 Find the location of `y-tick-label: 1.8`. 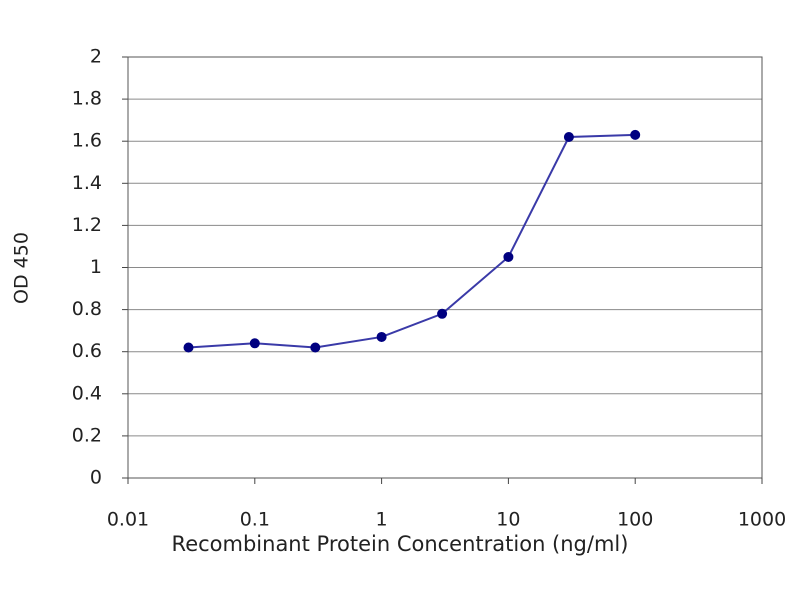

y-tick-label: 1.8 is located at coordinates (87, 99).